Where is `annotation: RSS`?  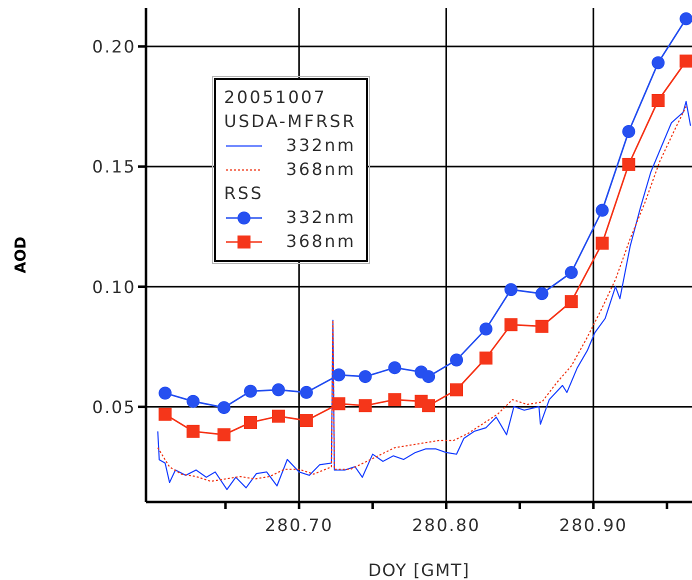 annotation: RSS is located at coordinates (244, 194).